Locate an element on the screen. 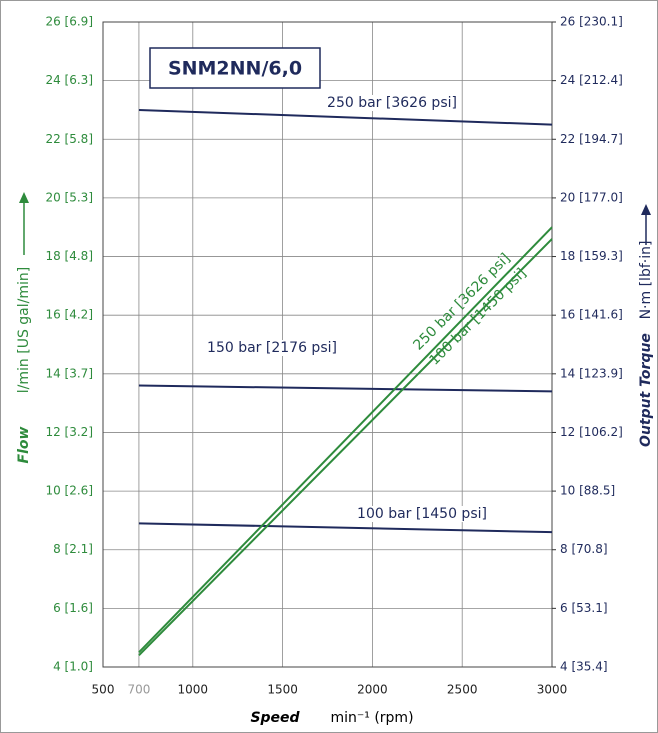 The height and width of the screenshot is (733, 658). series-label: 100 bar [1450 psi] is located at coordinates (422, 514).